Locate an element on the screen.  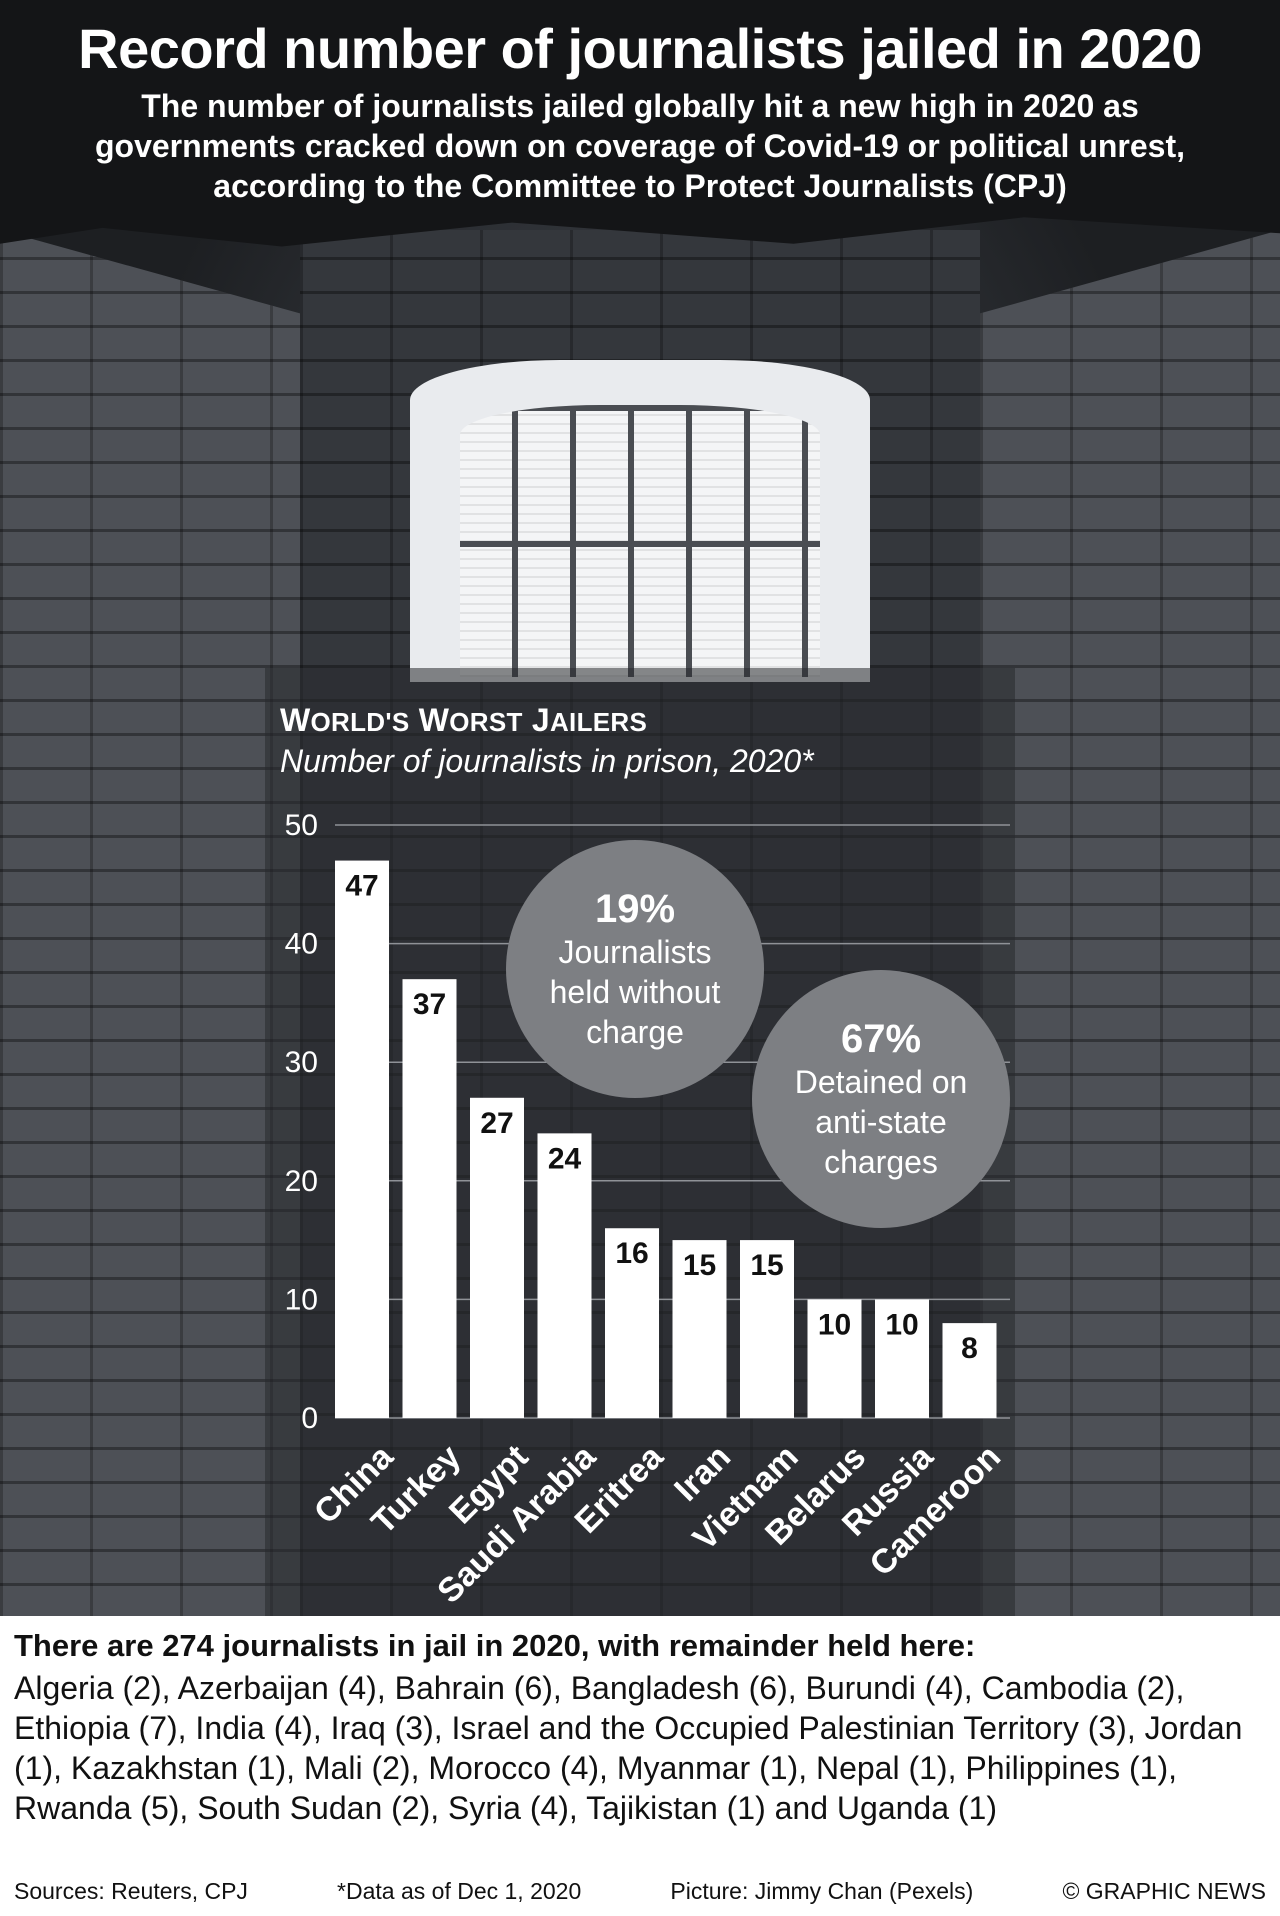
callout-text: Journalists held without charge is located at coordinates (635, 992).